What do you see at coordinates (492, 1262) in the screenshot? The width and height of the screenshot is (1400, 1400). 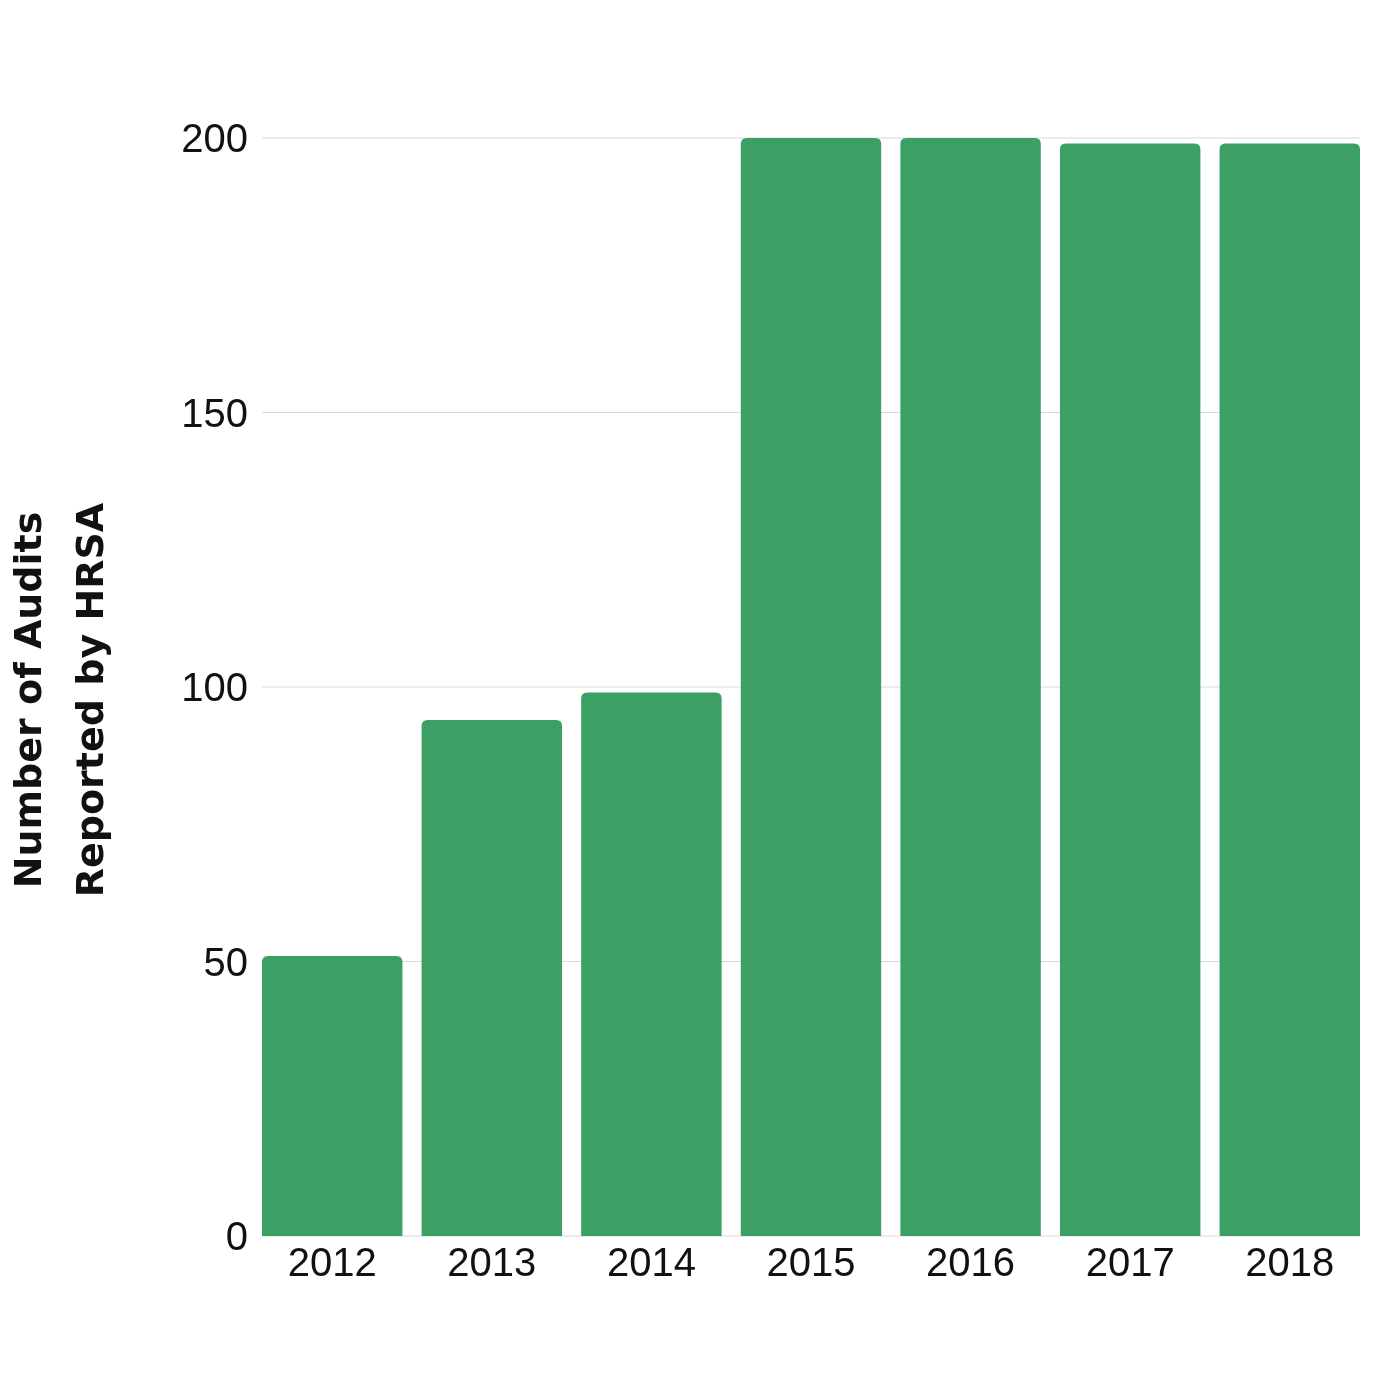 I see `x-tick-label: 2013` at bounding box center [492, 1262].